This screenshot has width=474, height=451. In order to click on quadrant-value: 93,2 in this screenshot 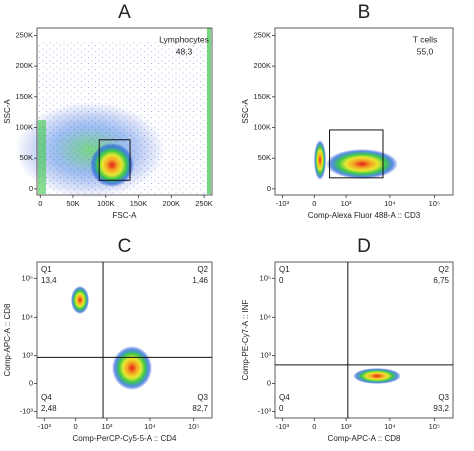, I will do `click(441, 408)`.